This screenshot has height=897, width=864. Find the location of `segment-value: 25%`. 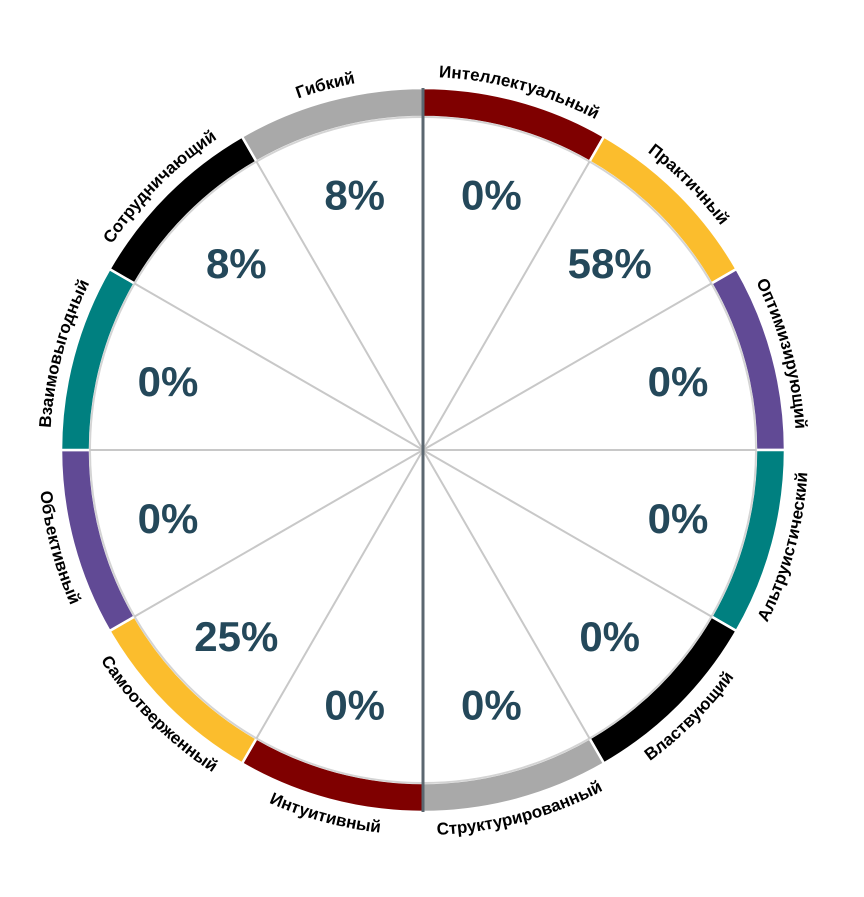

segment-value: 25% is located at coordinates (236, 636).